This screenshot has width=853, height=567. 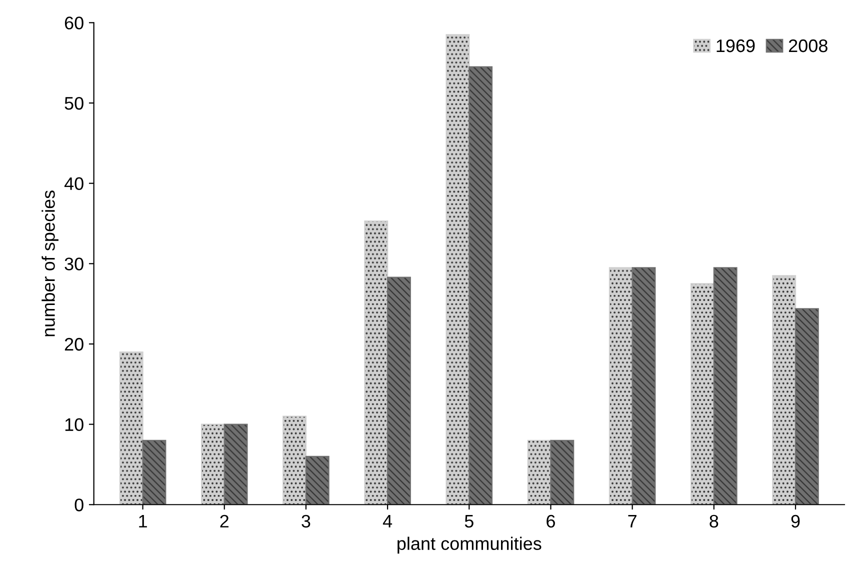 What do you see at coordinates (306, 521) in the screenshot?
I see `x-tick-label: 3` at bounding box center [306, 521].